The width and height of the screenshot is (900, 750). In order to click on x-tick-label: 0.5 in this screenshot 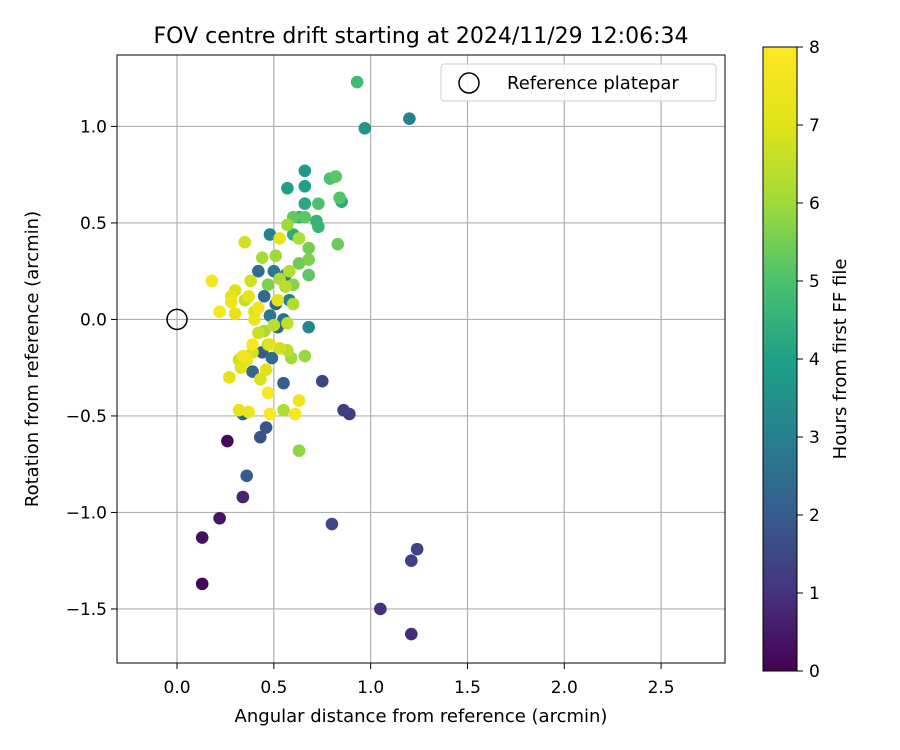, I will do `click(273, 688)`.